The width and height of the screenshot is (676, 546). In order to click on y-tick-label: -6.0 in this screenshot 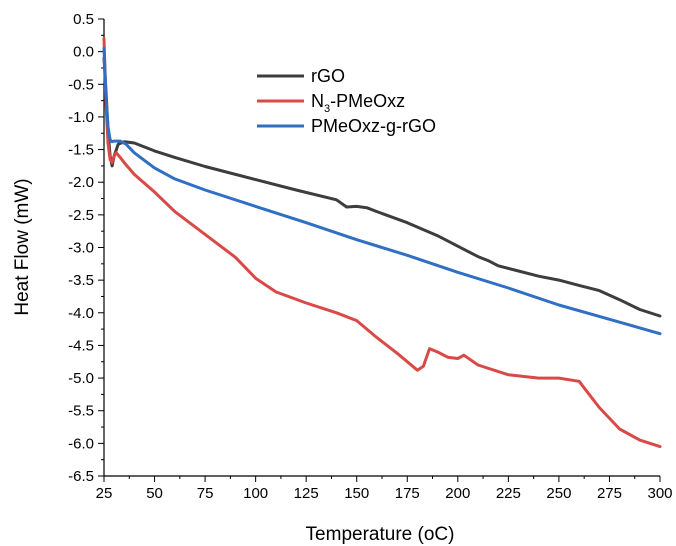, I will do `click(81, 443)`.